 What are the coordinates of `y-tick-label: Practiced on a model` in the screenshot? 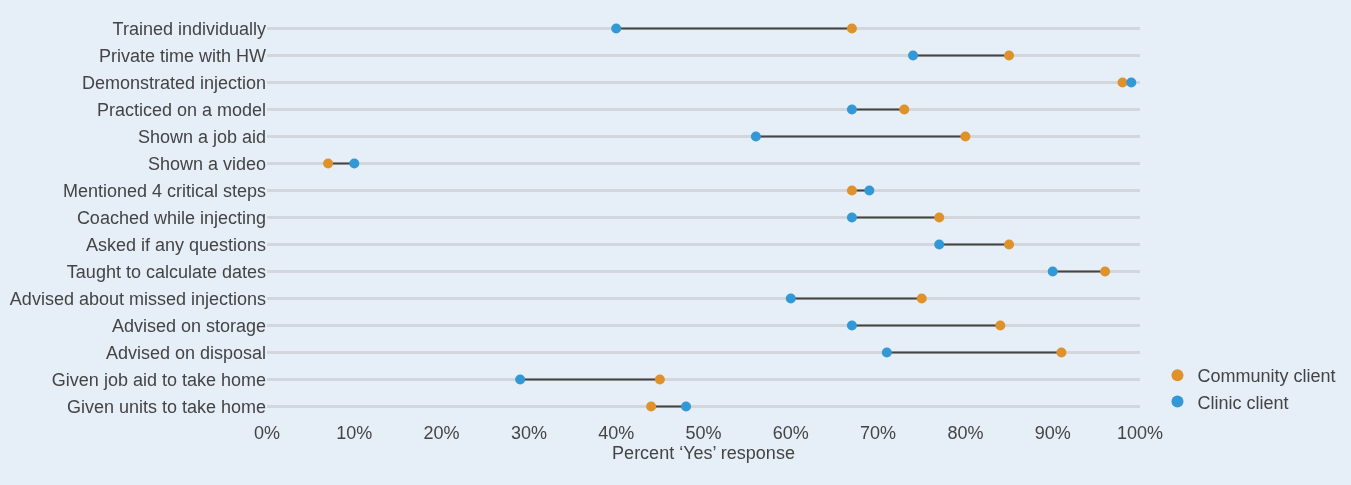 It's located at (181, 109).